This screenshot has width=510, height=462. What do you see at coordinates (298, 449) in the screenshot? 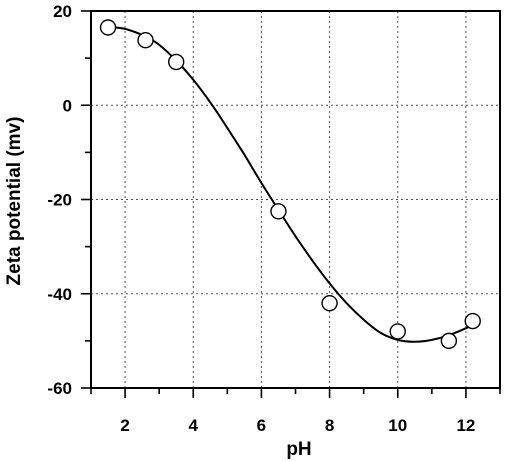
I see `x-axis-title: pH` at bounding box center [298, 449].